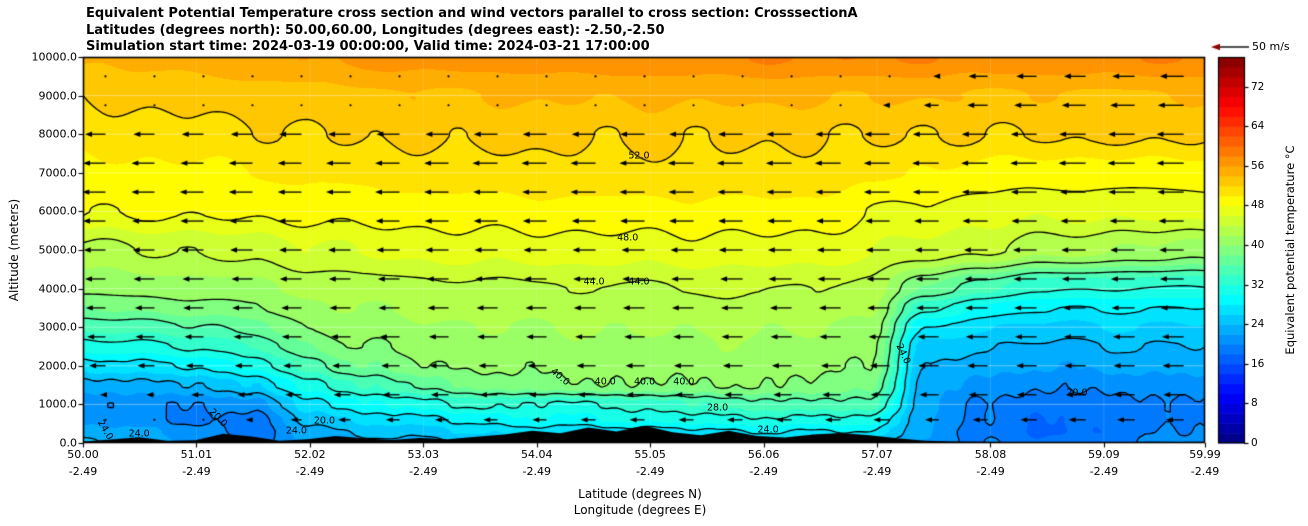 This screenshot has height=526, width=1308. Describe the element at coordinates (1254, 403) in the screenshot. I see `colorbar-tick-label: 8` at that location.